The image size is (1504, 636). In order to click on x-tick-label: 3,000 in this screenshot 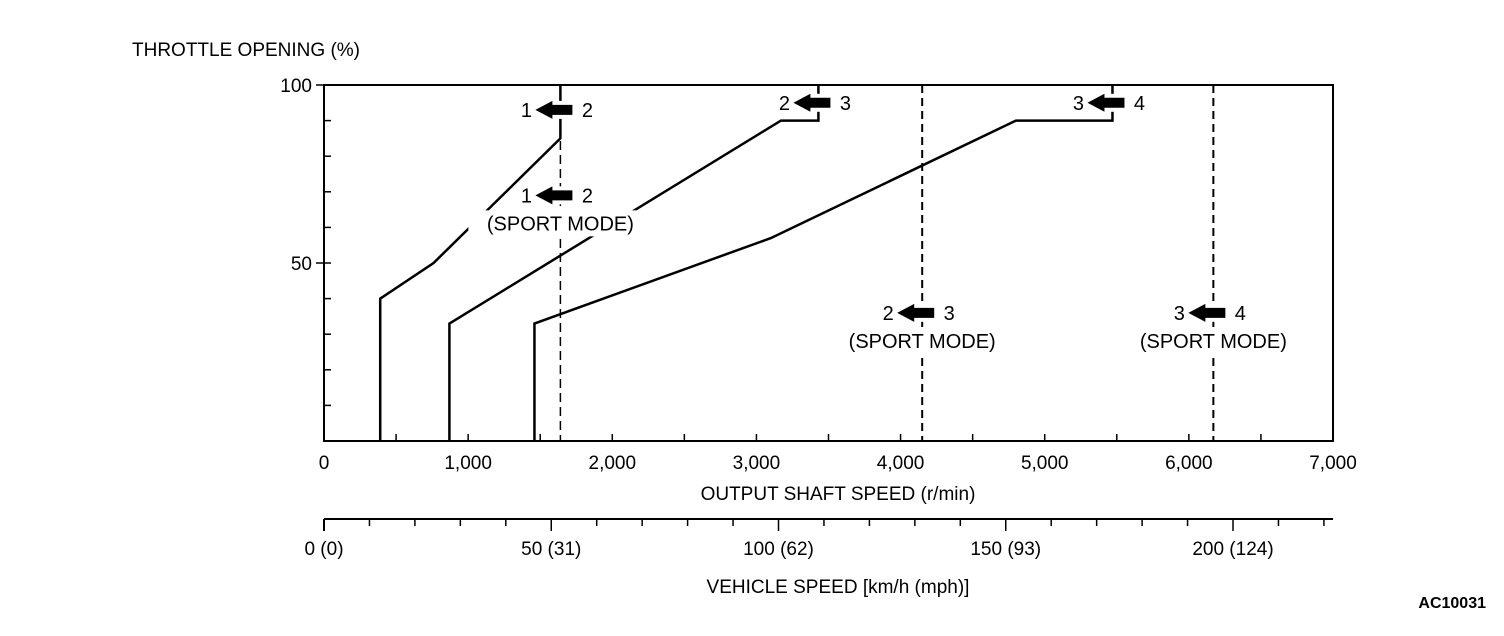, I will do `click(757, 463)`.